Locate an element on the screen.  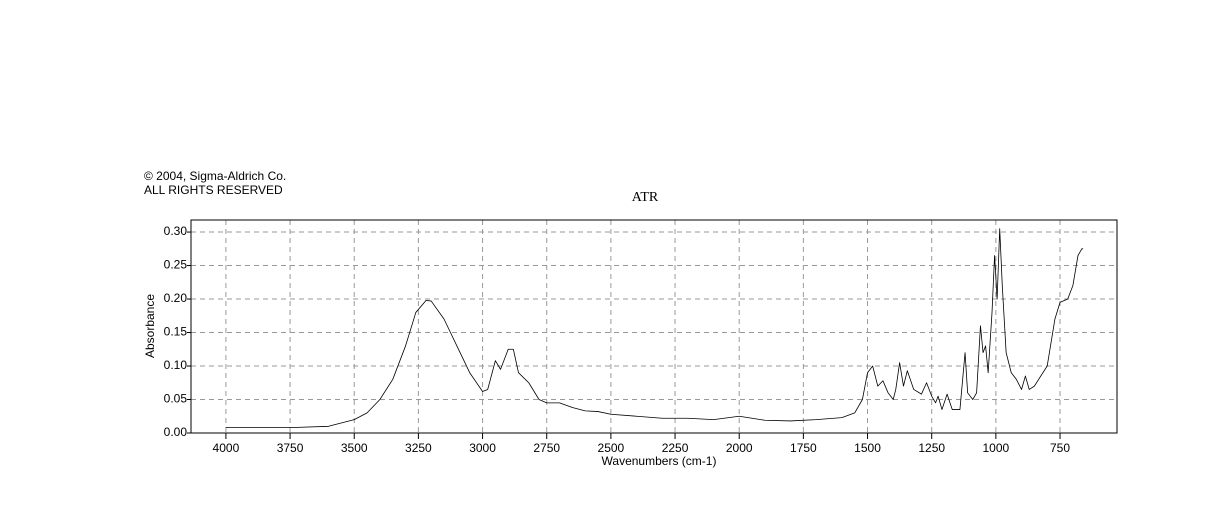
chart-title: ATR is located at coordinates (645, 197).